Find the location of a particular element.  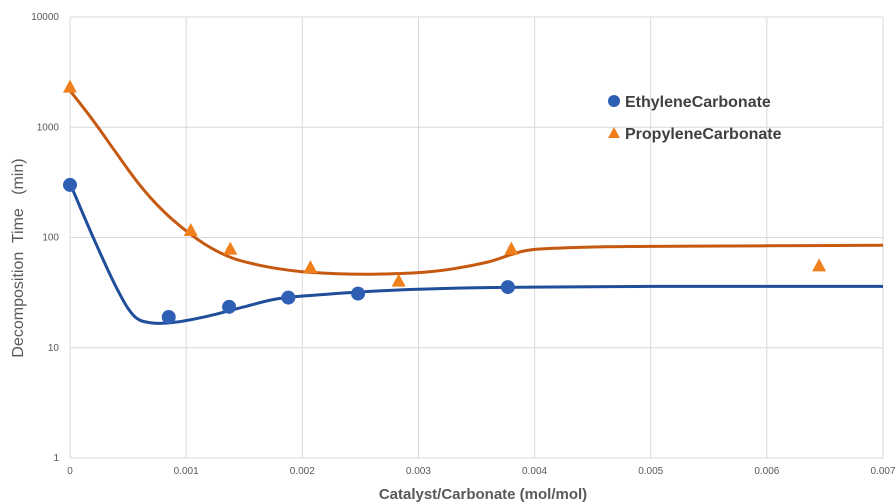

x-tick-label: 0.001 is located at coordinates (186, 471).